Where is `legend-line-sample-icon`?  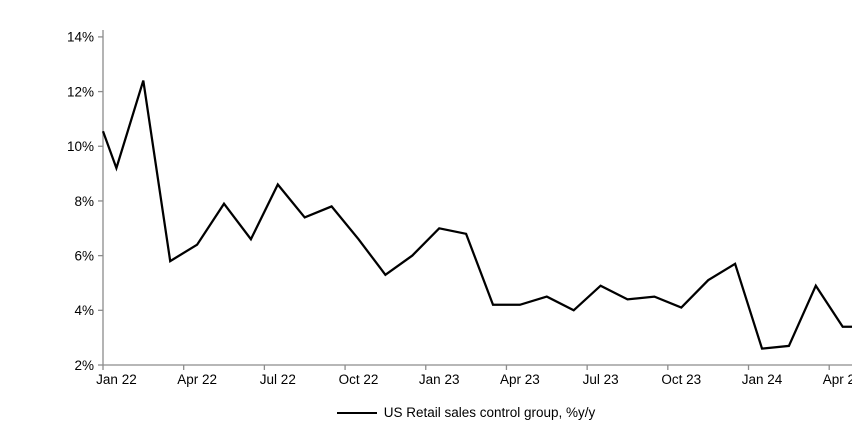
legend-line-sample-icon is located at coordinates (356, 412).